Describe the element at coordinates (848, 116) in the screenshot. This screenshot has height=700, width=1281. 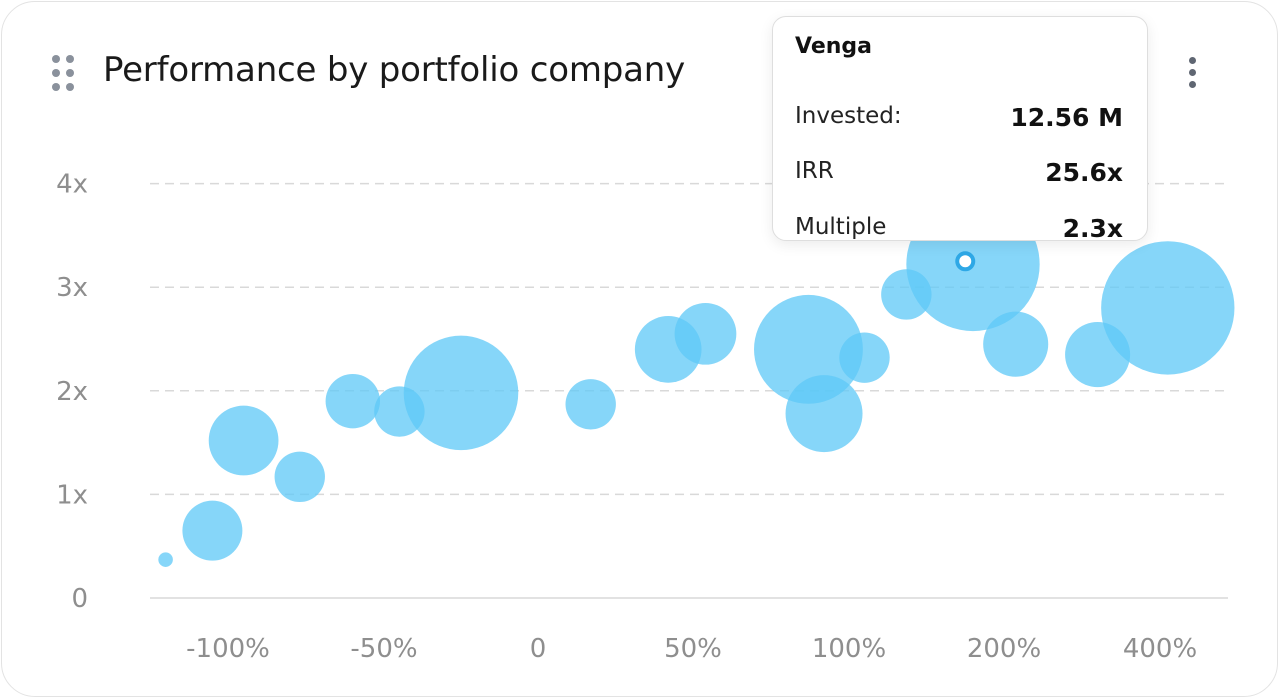
I see `tooltip-label: Invested:` at that location.